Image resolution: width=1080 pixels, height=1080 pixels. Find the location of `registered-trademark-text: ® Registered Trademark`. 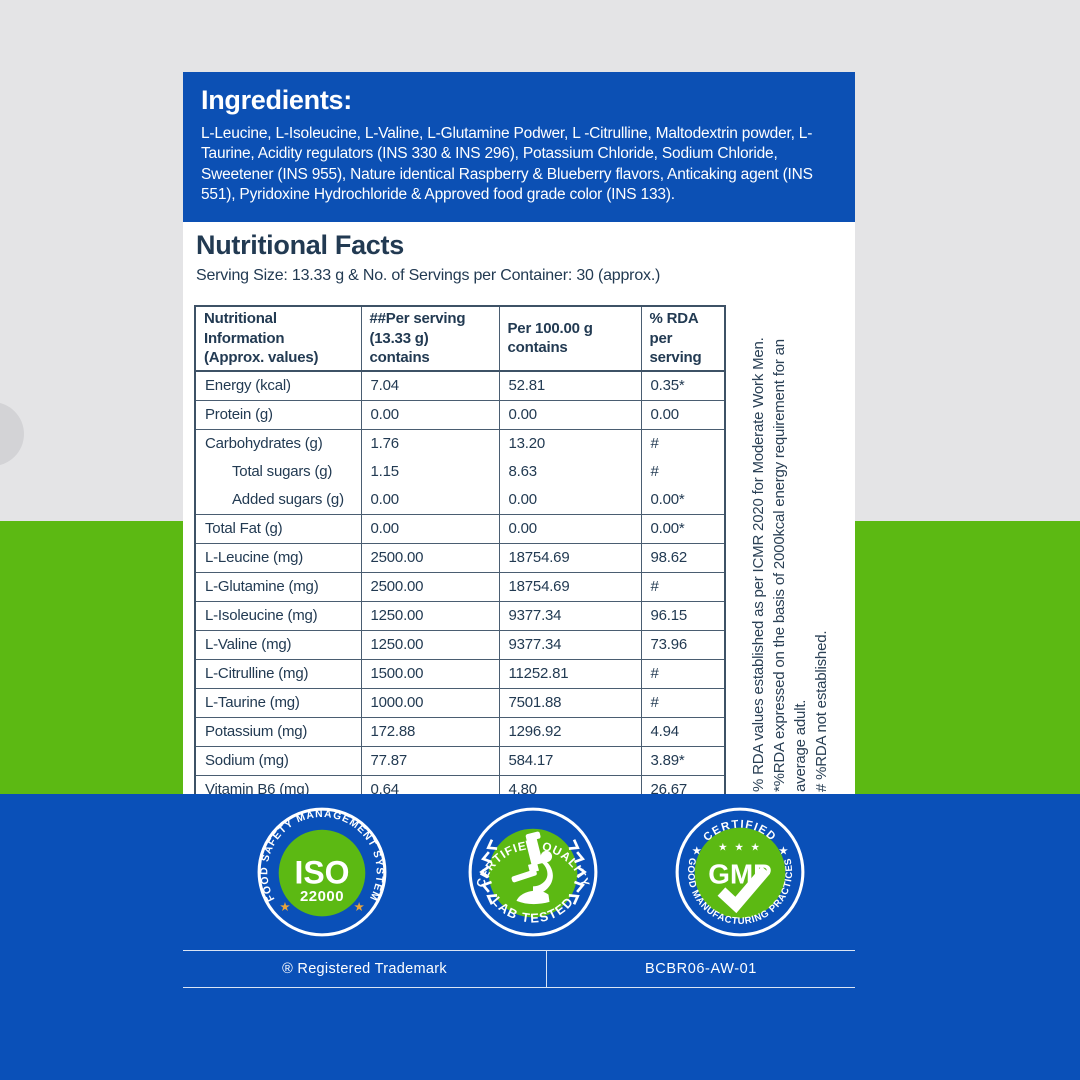

registered-trademark-text: ® Registered Trademark is located at coordinates (364, 969).